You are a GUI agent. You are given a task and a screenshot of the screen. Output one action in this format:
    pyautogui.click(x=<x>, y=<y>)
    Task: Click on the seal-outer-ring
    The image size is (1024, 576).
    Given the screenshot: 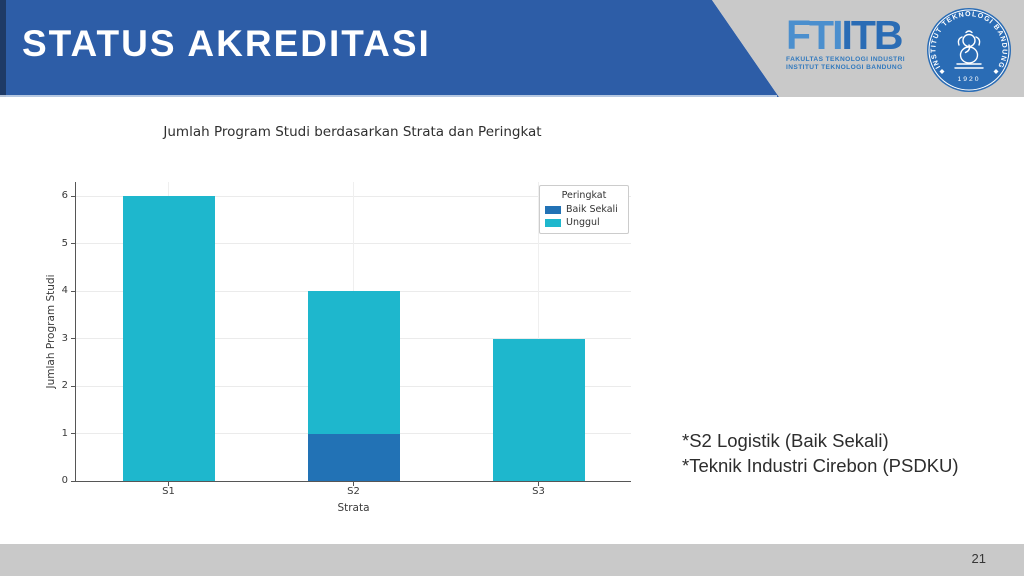 What is the action you would take?
    pyautogui.click(x=969, y=50)
    